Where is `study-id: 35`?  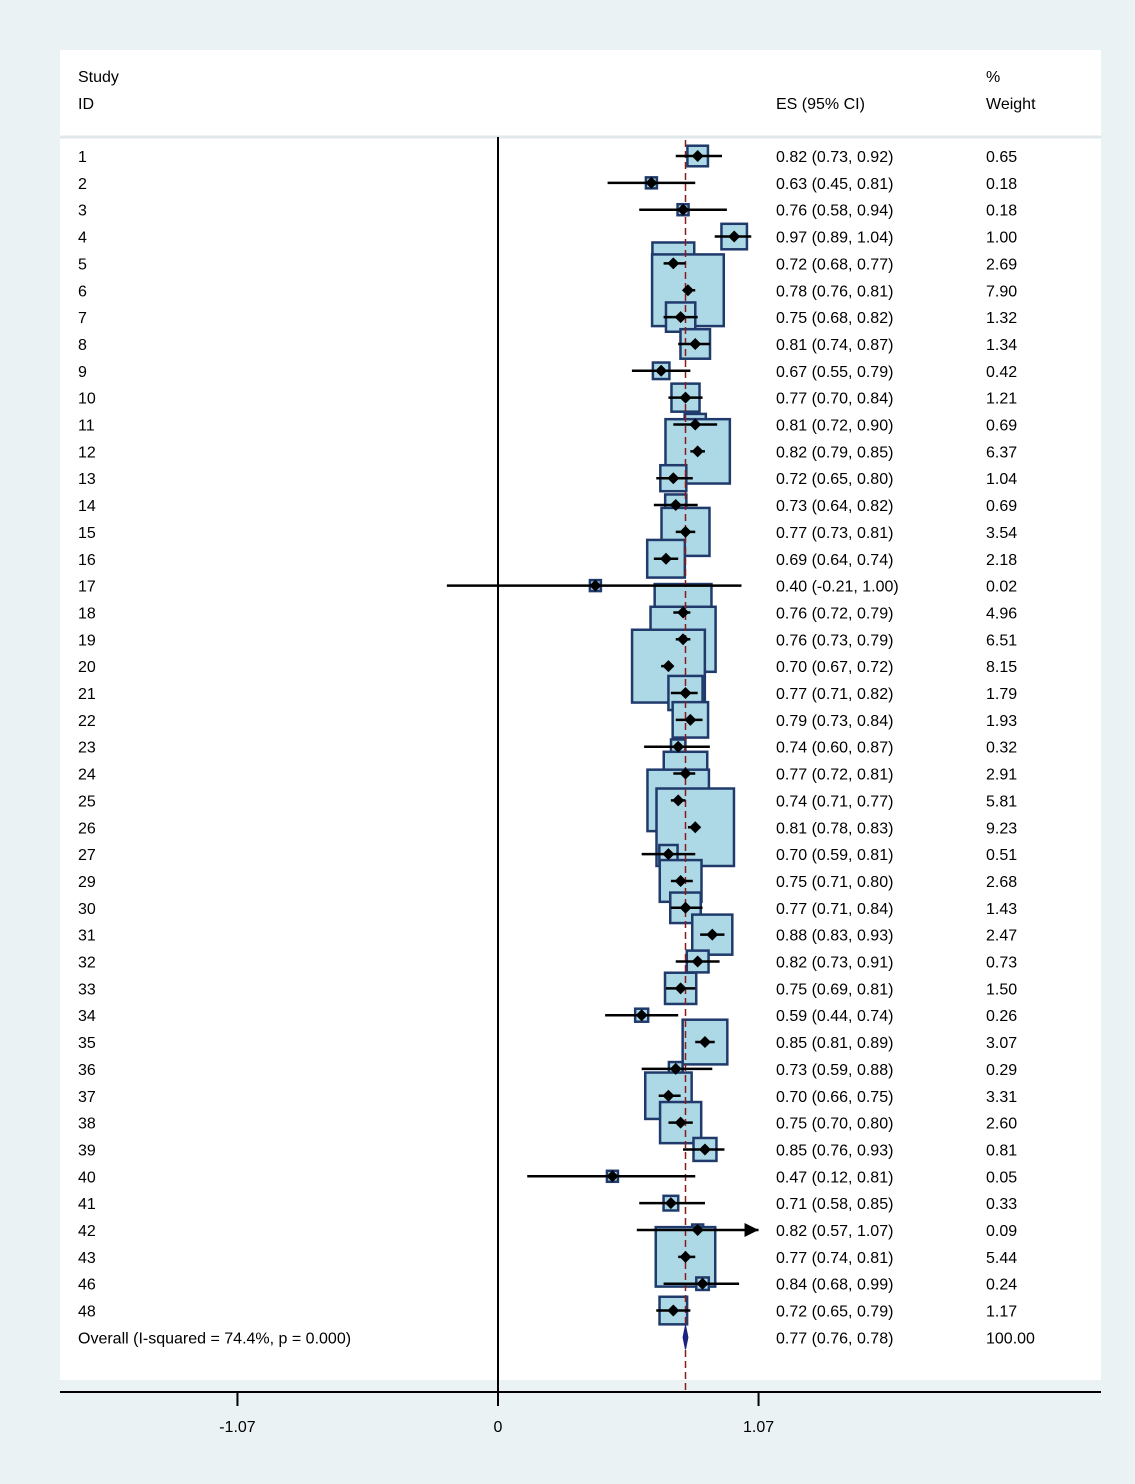
study-id: 35 is located at coordinates (87, 1043).